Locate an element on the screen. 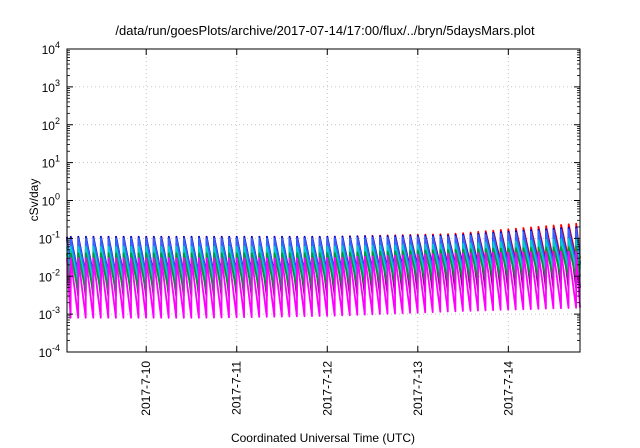 The image size is (640, 448). y-tick-label: 10¹ is located at coordinates (51, 162).